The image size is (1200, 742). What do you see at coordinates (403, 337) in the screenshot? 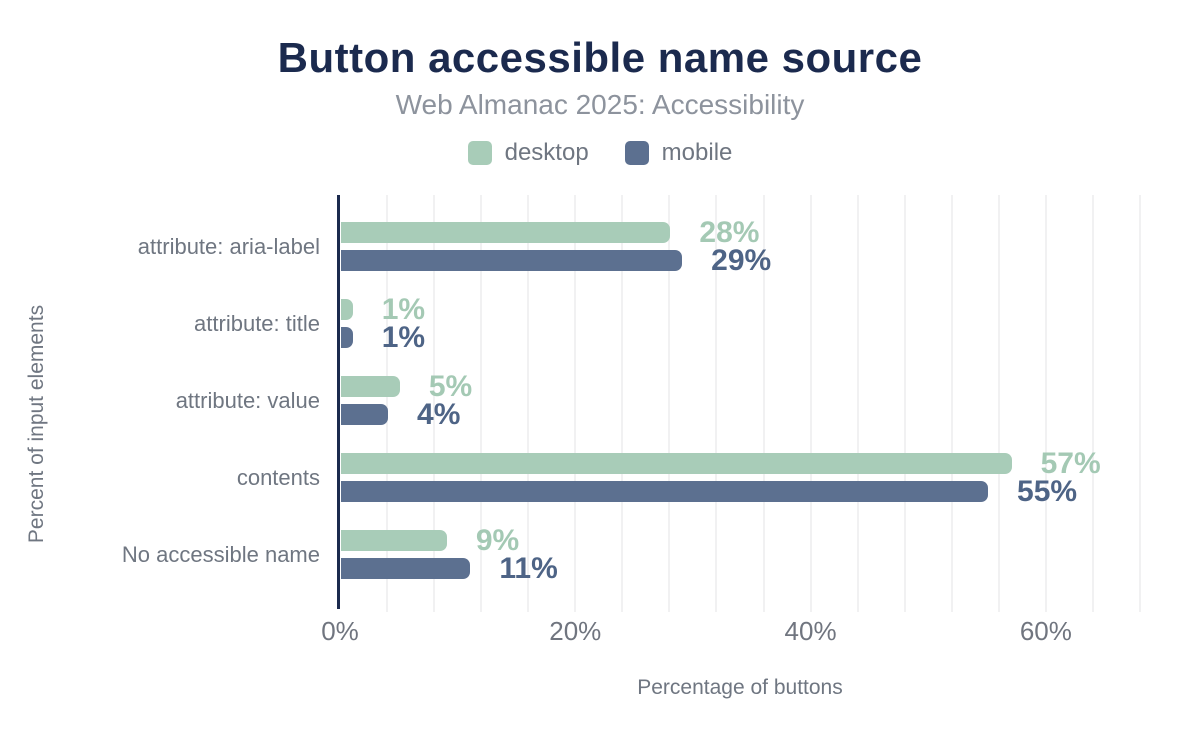
I see `value-label-mobile: 1%` at bounding box center [403, 337].